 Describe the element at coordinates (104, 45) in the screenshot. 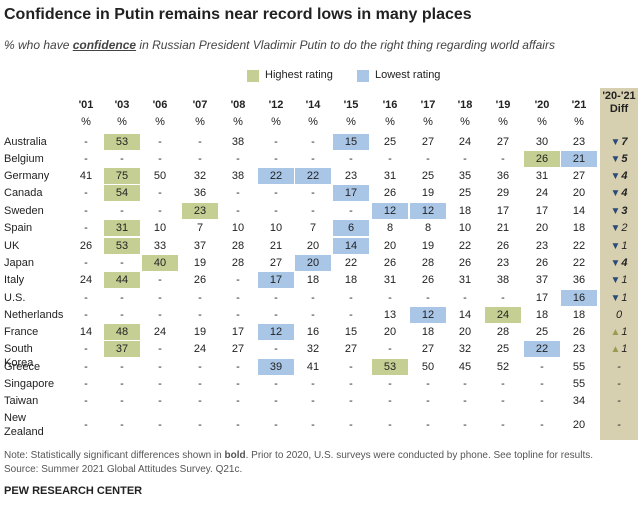

I see `subtitle-emphasis: confidence` at that location.